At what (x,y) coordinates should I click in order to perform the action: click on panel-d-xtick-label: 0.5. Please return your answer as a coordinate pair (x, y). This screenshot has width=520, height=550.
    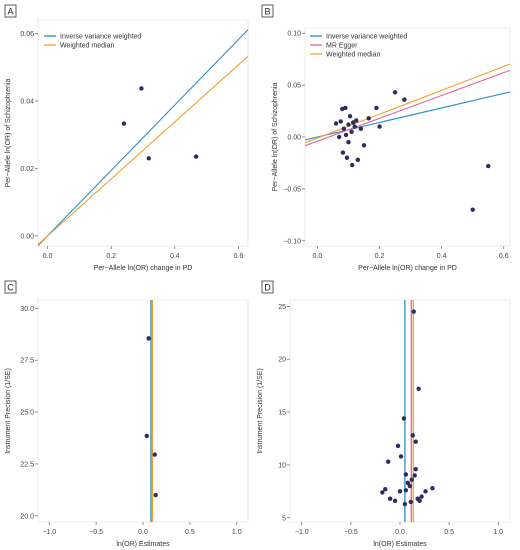
    Looking at the image, I should click on (449, 532).